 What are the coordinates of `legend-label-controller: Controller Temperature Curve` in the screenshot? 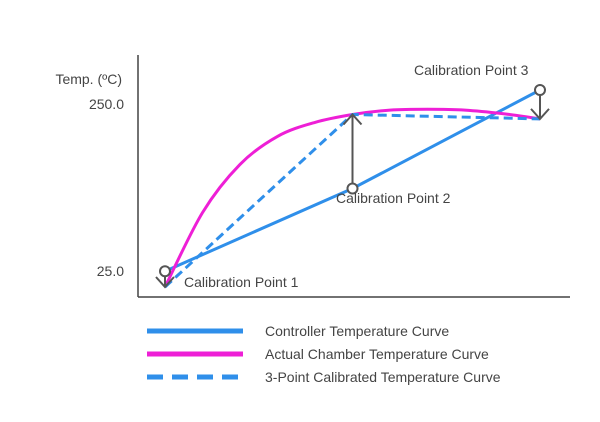 It's located at (357, 331).